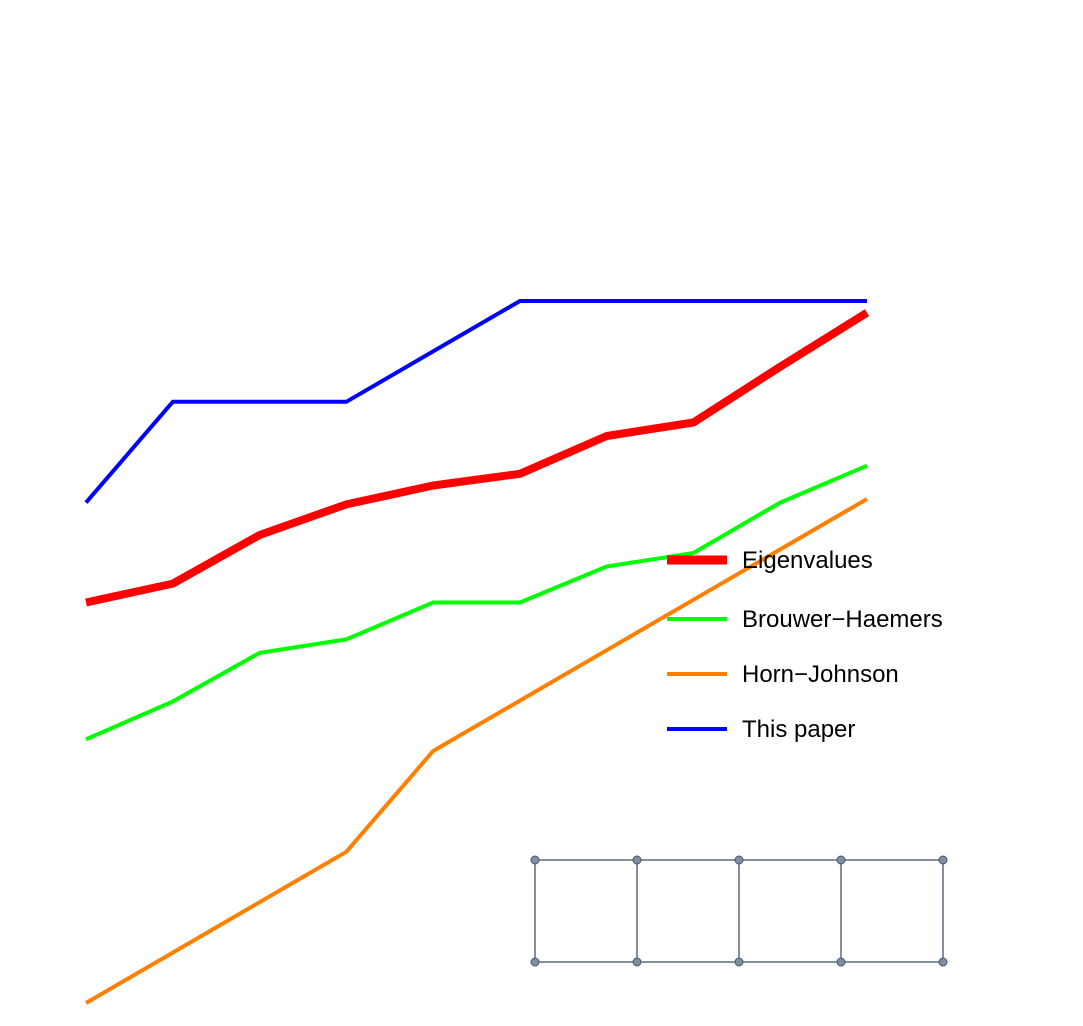  What do you see at coordinates (842, 619) in the screenshot?
I see `legend-label-brouwer-haemers: Brouwer−Haemers` at bounding box center [842, 619].